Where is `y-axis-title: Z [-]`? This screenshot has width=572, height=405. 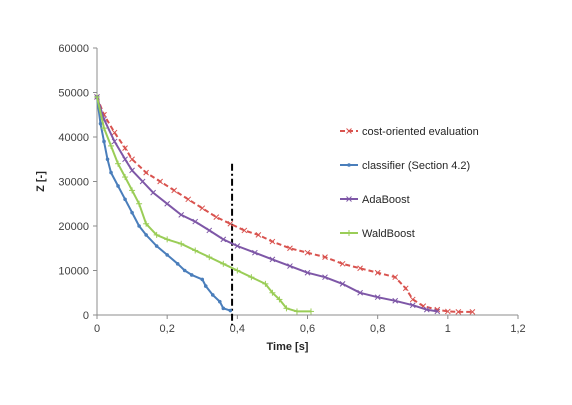
y-axis-title: Z [-] is located at coordinates (41, 181).